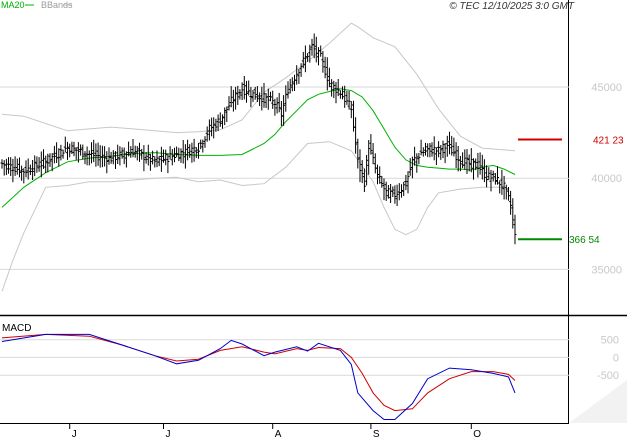 Image resolution: width=627 pixels, height=440 pixels. What do you see at coordinates (584, 240) in the screenshot?
I see `target-low-label: 366 54` at bounding box center [584, 240].